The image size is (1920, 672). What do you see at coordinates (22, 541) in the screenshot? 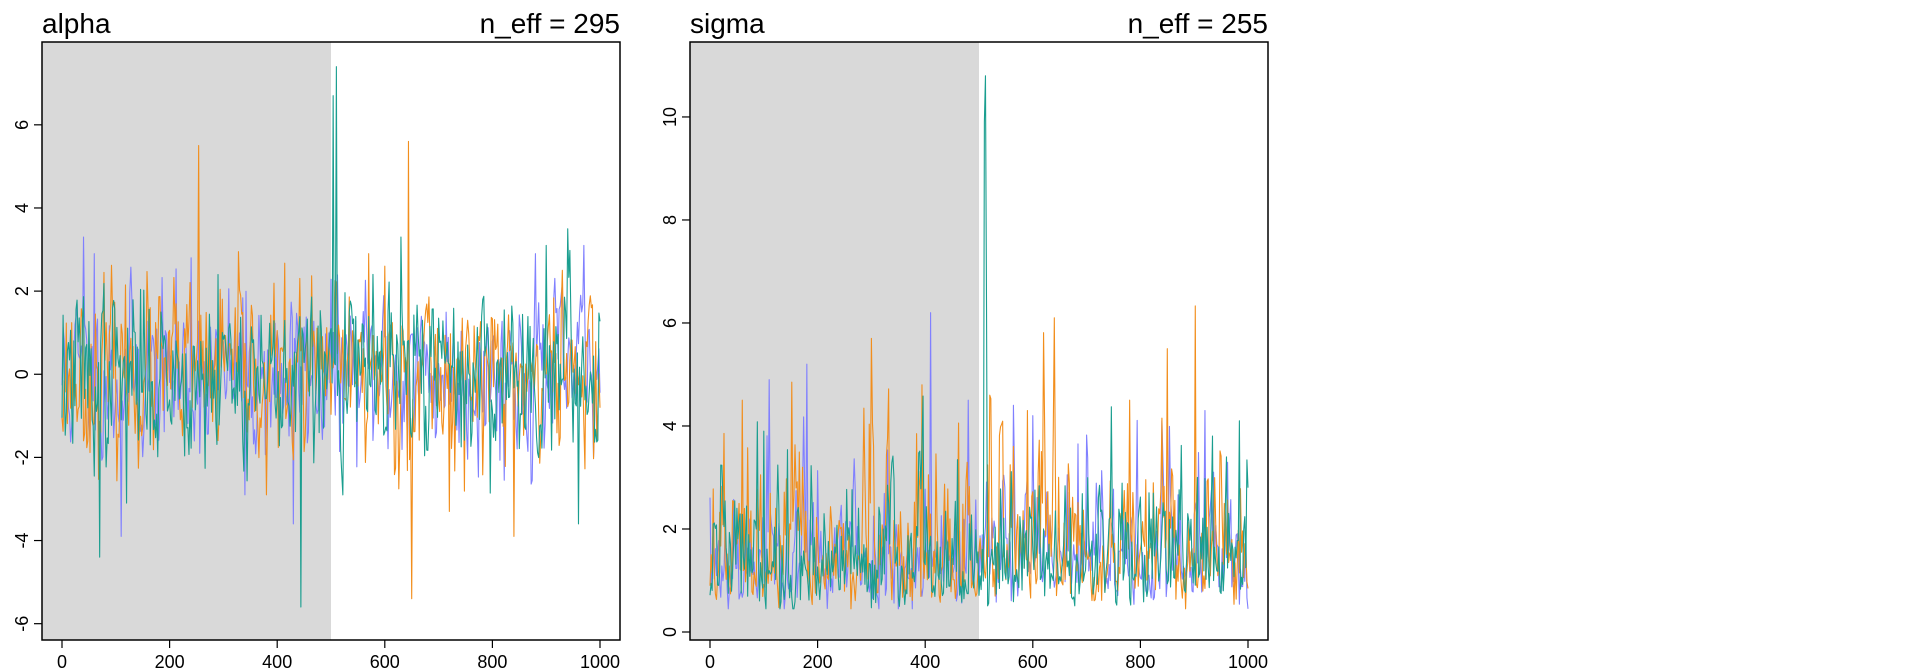
I see `y-tick-label-alpha--4: -4` at bounding box center [22, 541].